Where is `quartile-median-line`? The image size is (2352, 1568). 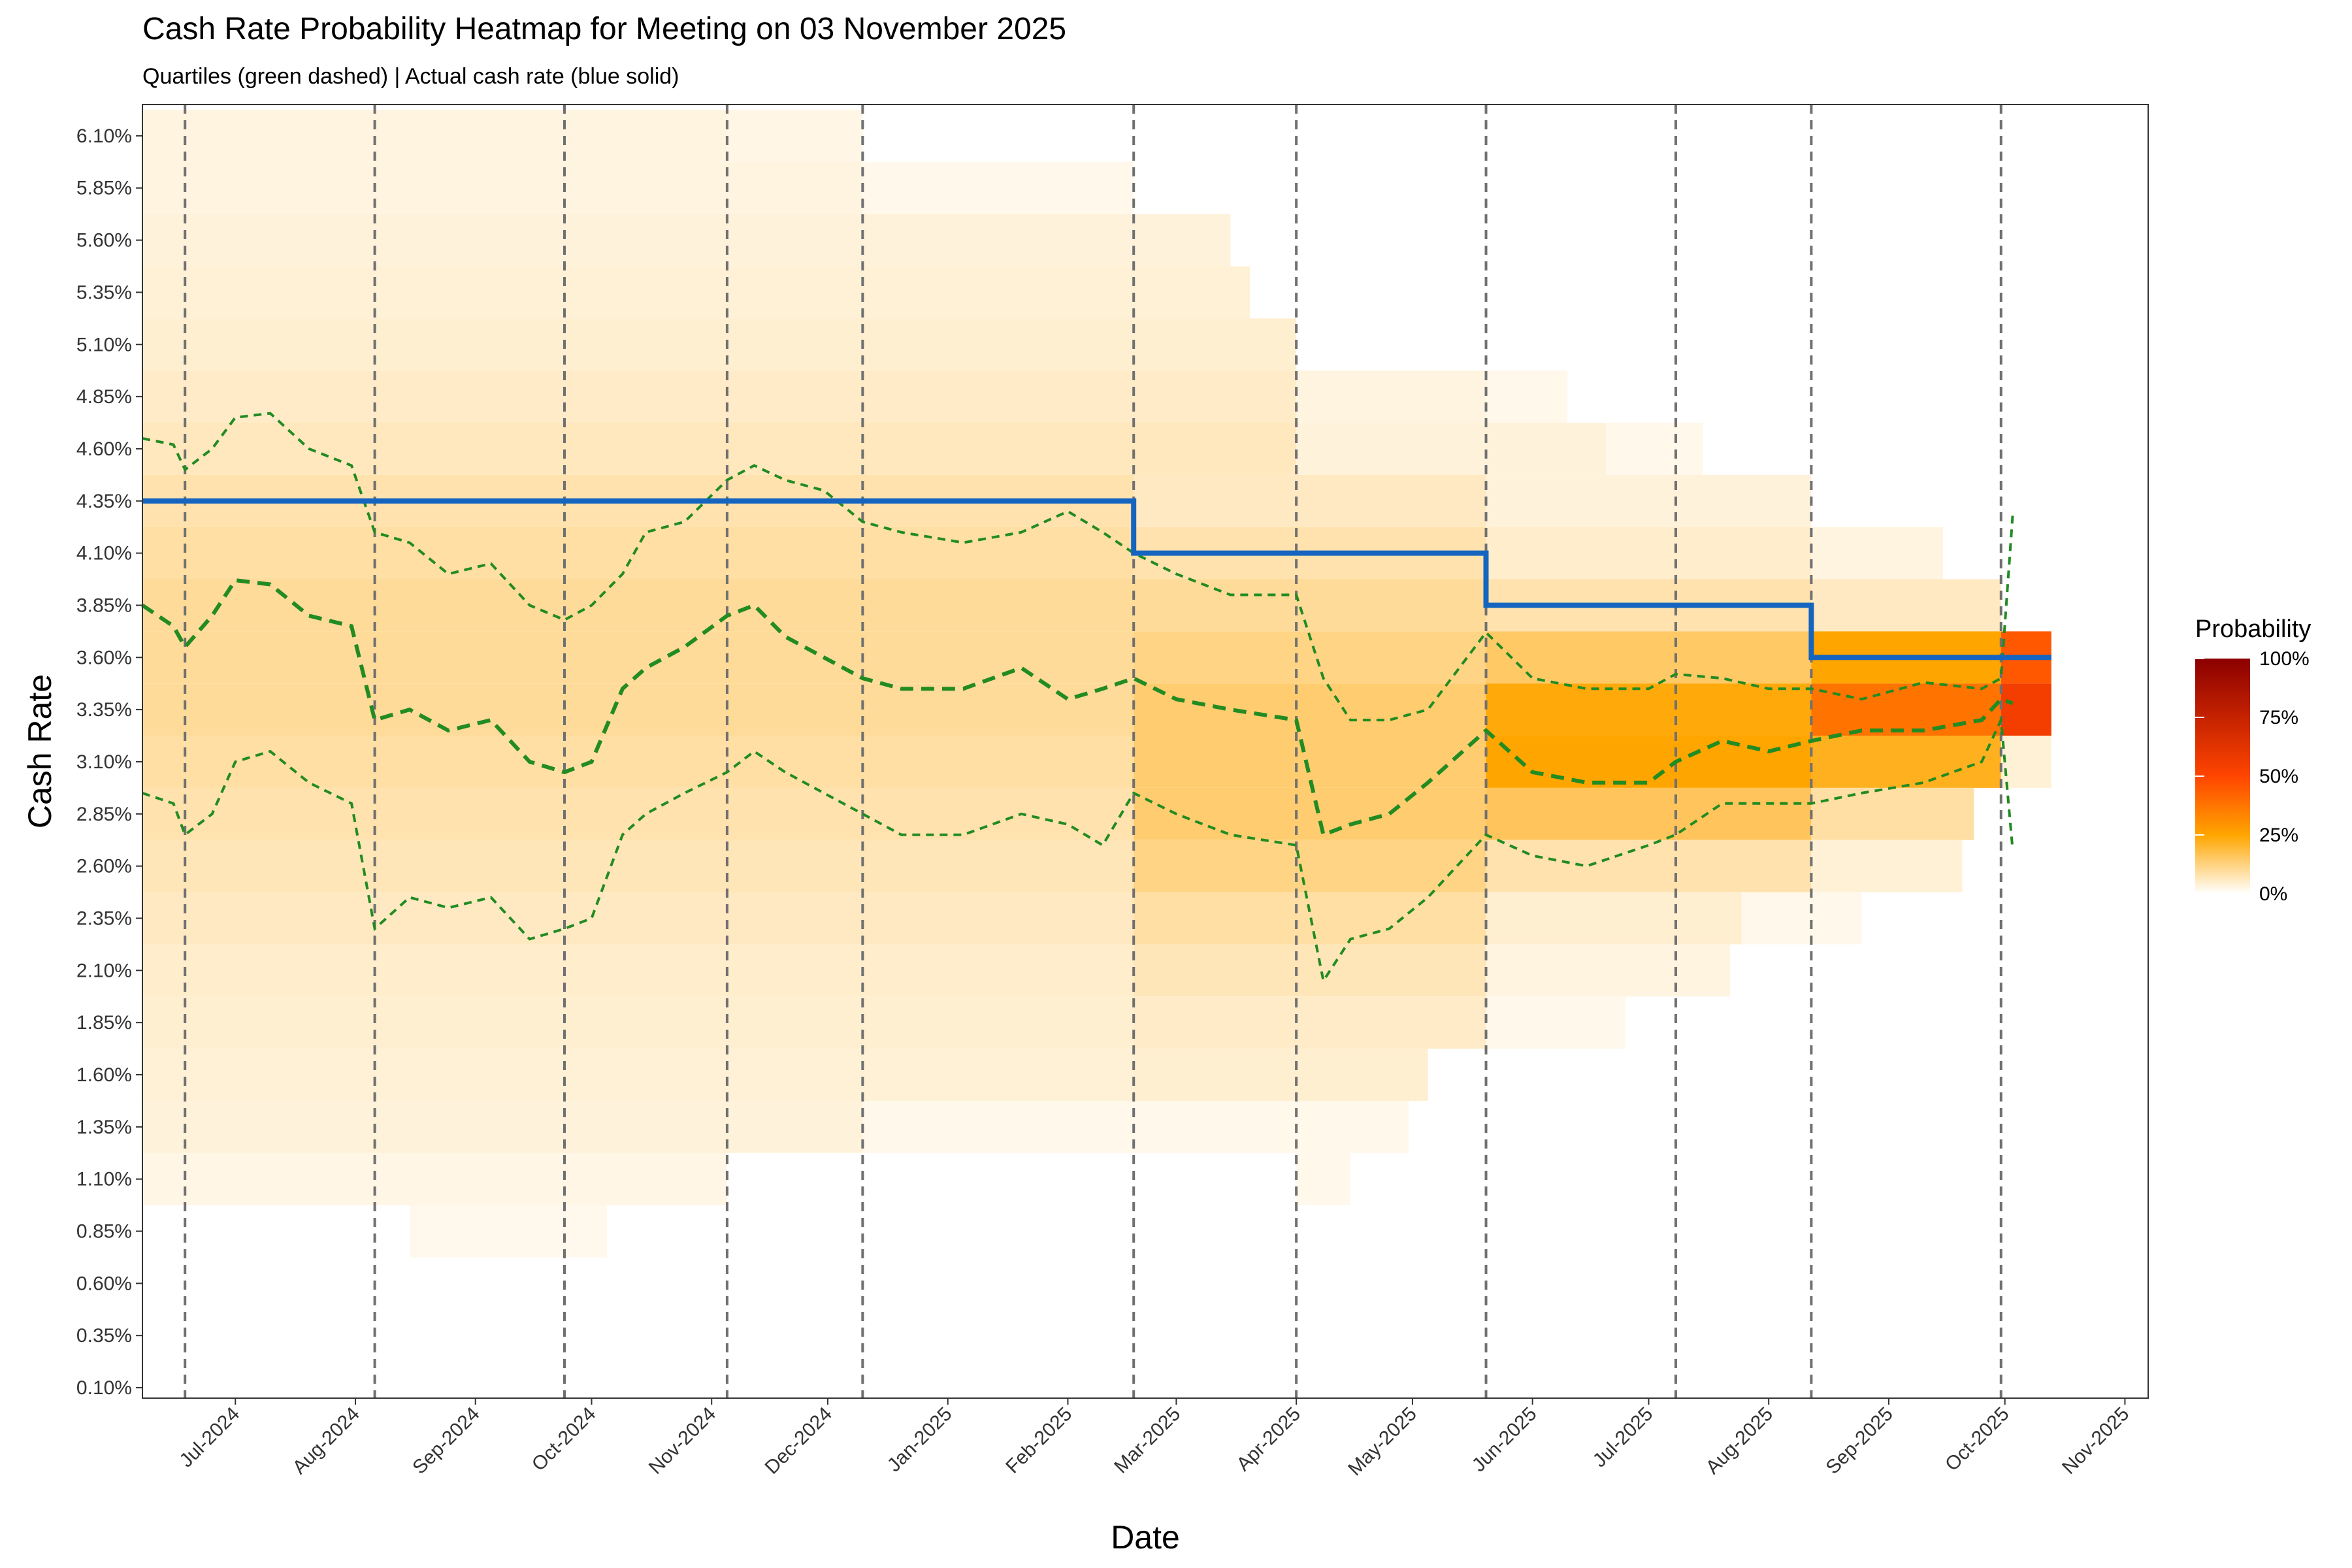 quartile-median-line is located at coordinates (1077, 708).